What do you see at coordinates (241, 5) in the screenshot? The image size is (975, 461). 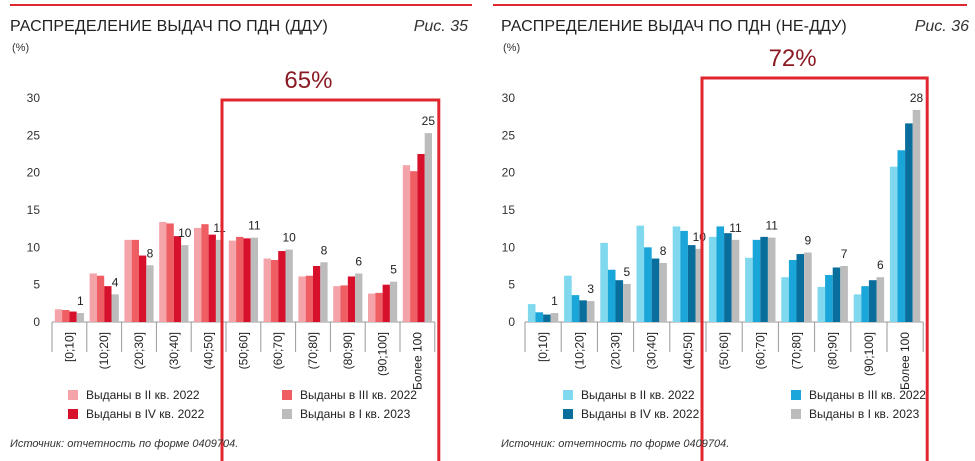 I see `top-accent-line` at bounding box center [241, 5].